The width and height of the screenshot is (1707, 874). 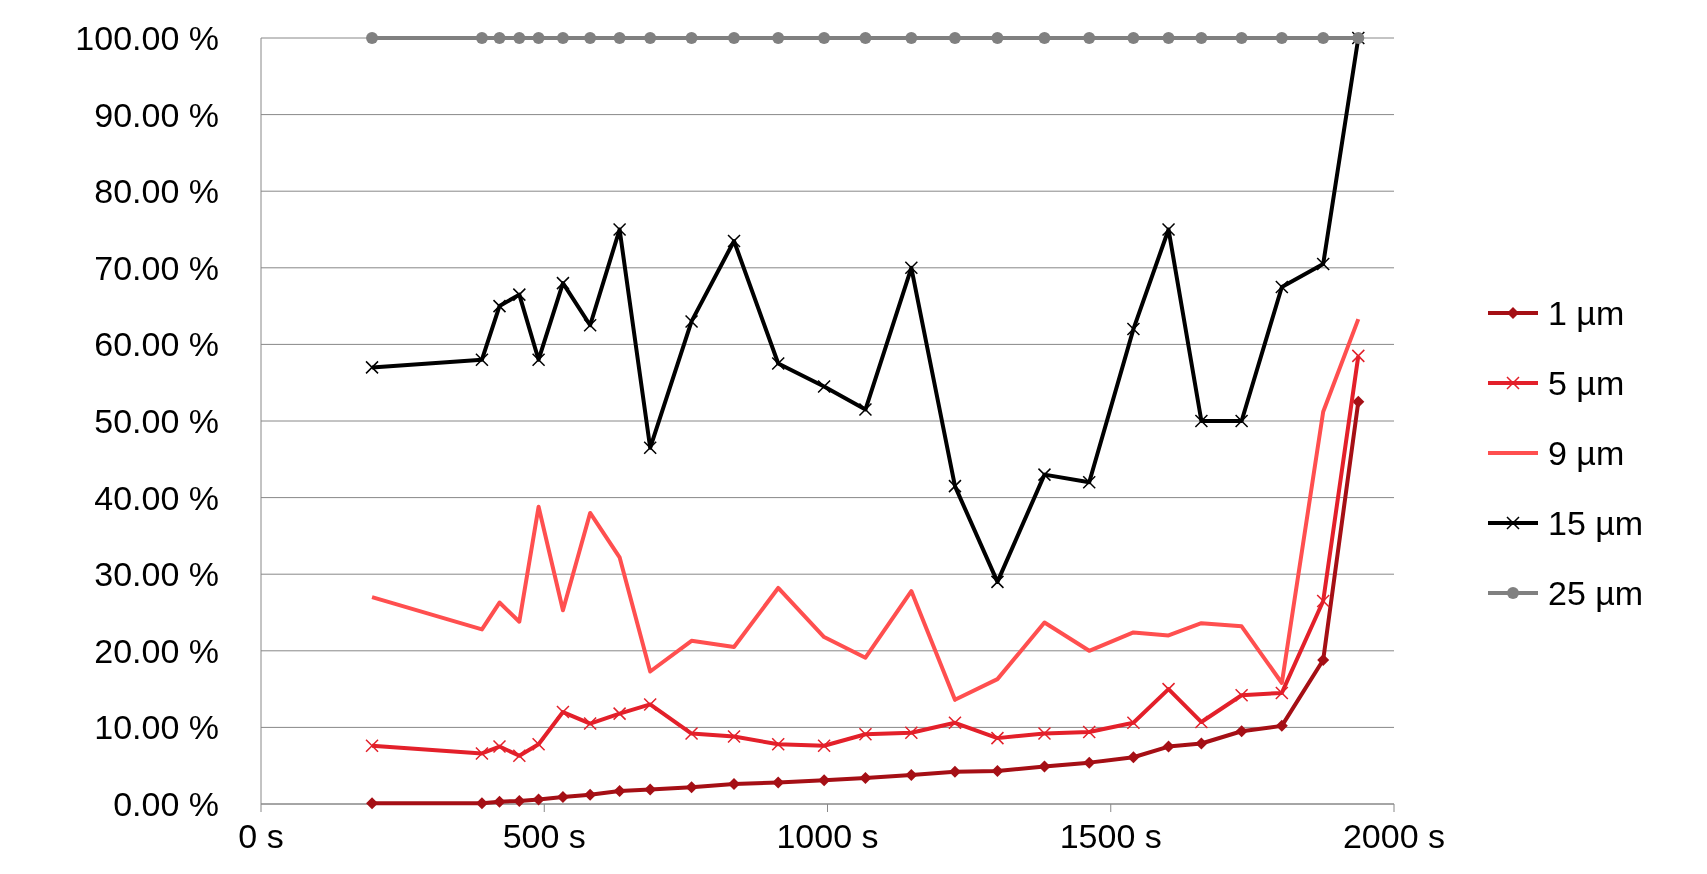 What do you see at coordinates (156, 344) in the screenshot?
I see `y-tick-label: 60.00 %` at bounding box center [156, 344].